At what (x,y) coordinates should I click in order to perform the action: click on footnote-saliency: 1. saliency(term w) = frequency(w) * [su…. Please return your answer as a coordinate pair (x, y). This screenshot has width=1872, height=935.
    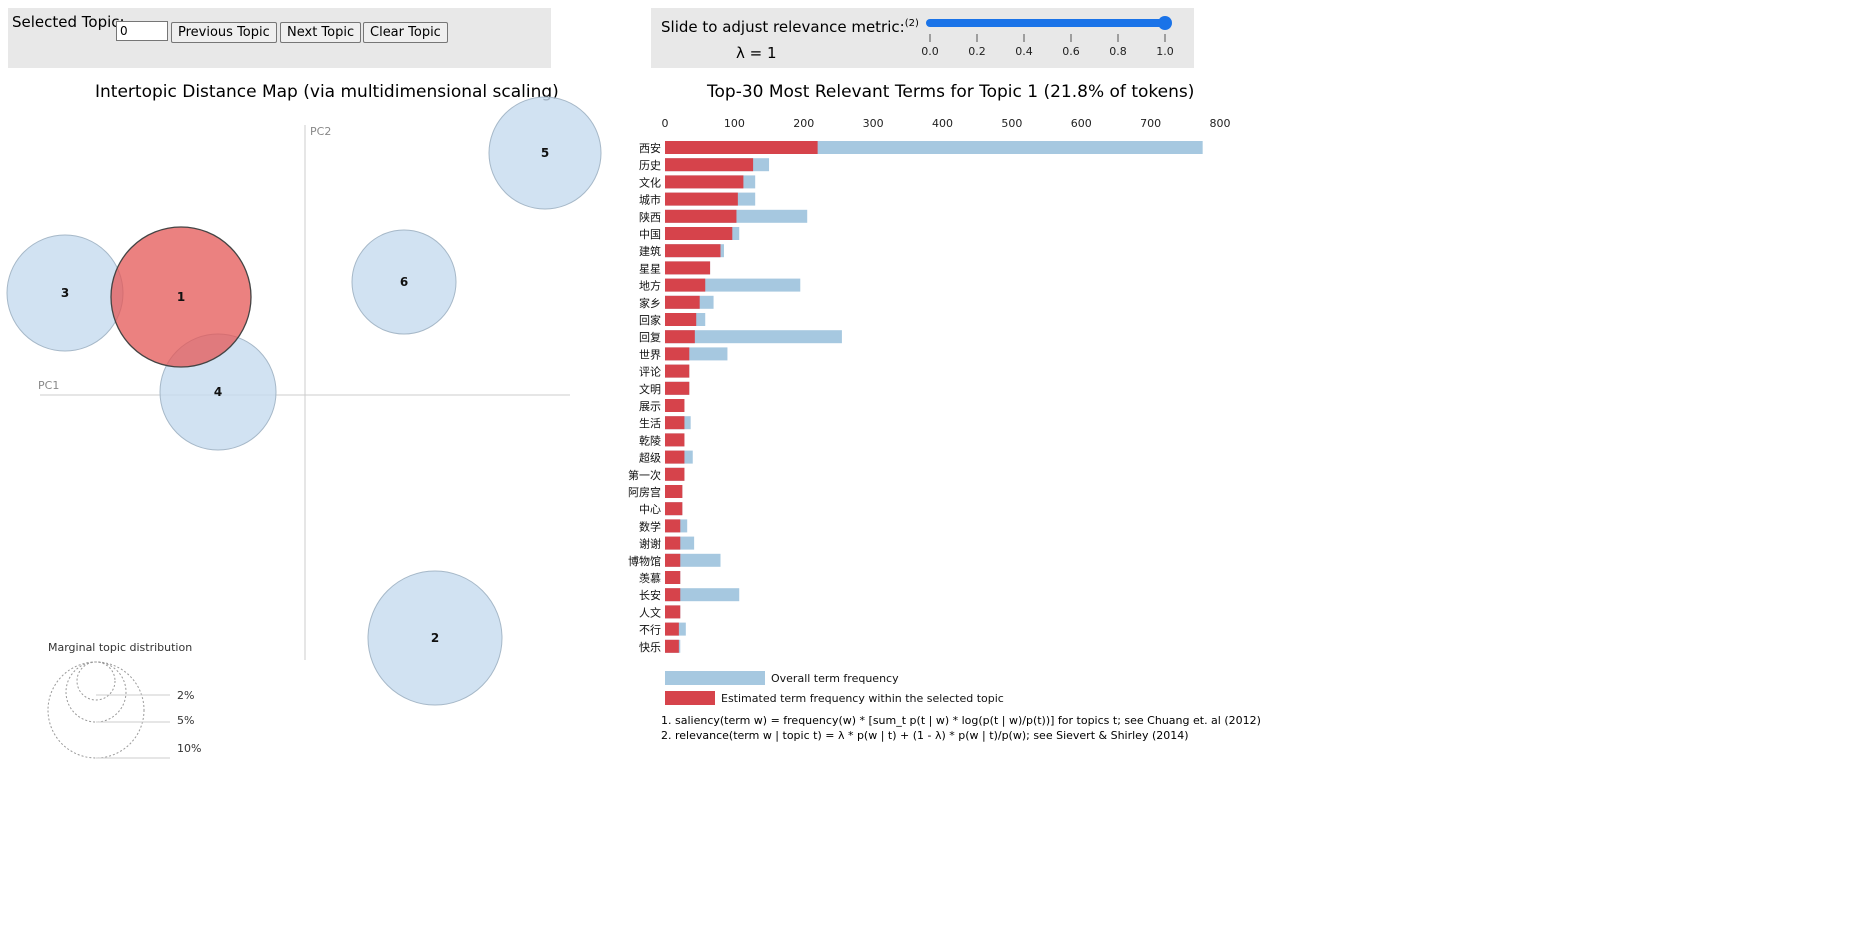
    Looking at the image, I should click on (961, 720).